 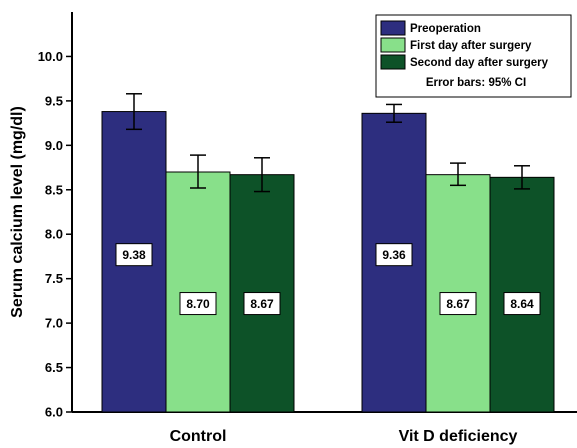 I want to click on bar, so click(x=198, y=292).